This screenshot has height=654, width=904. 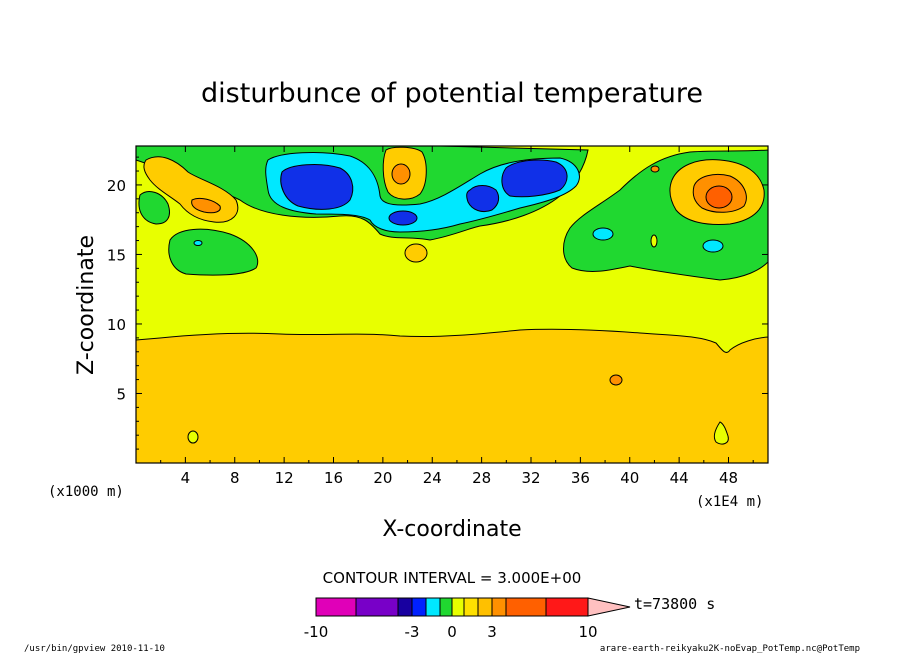 I want to click on field-warm-right-core, so click(x=719, y=197).